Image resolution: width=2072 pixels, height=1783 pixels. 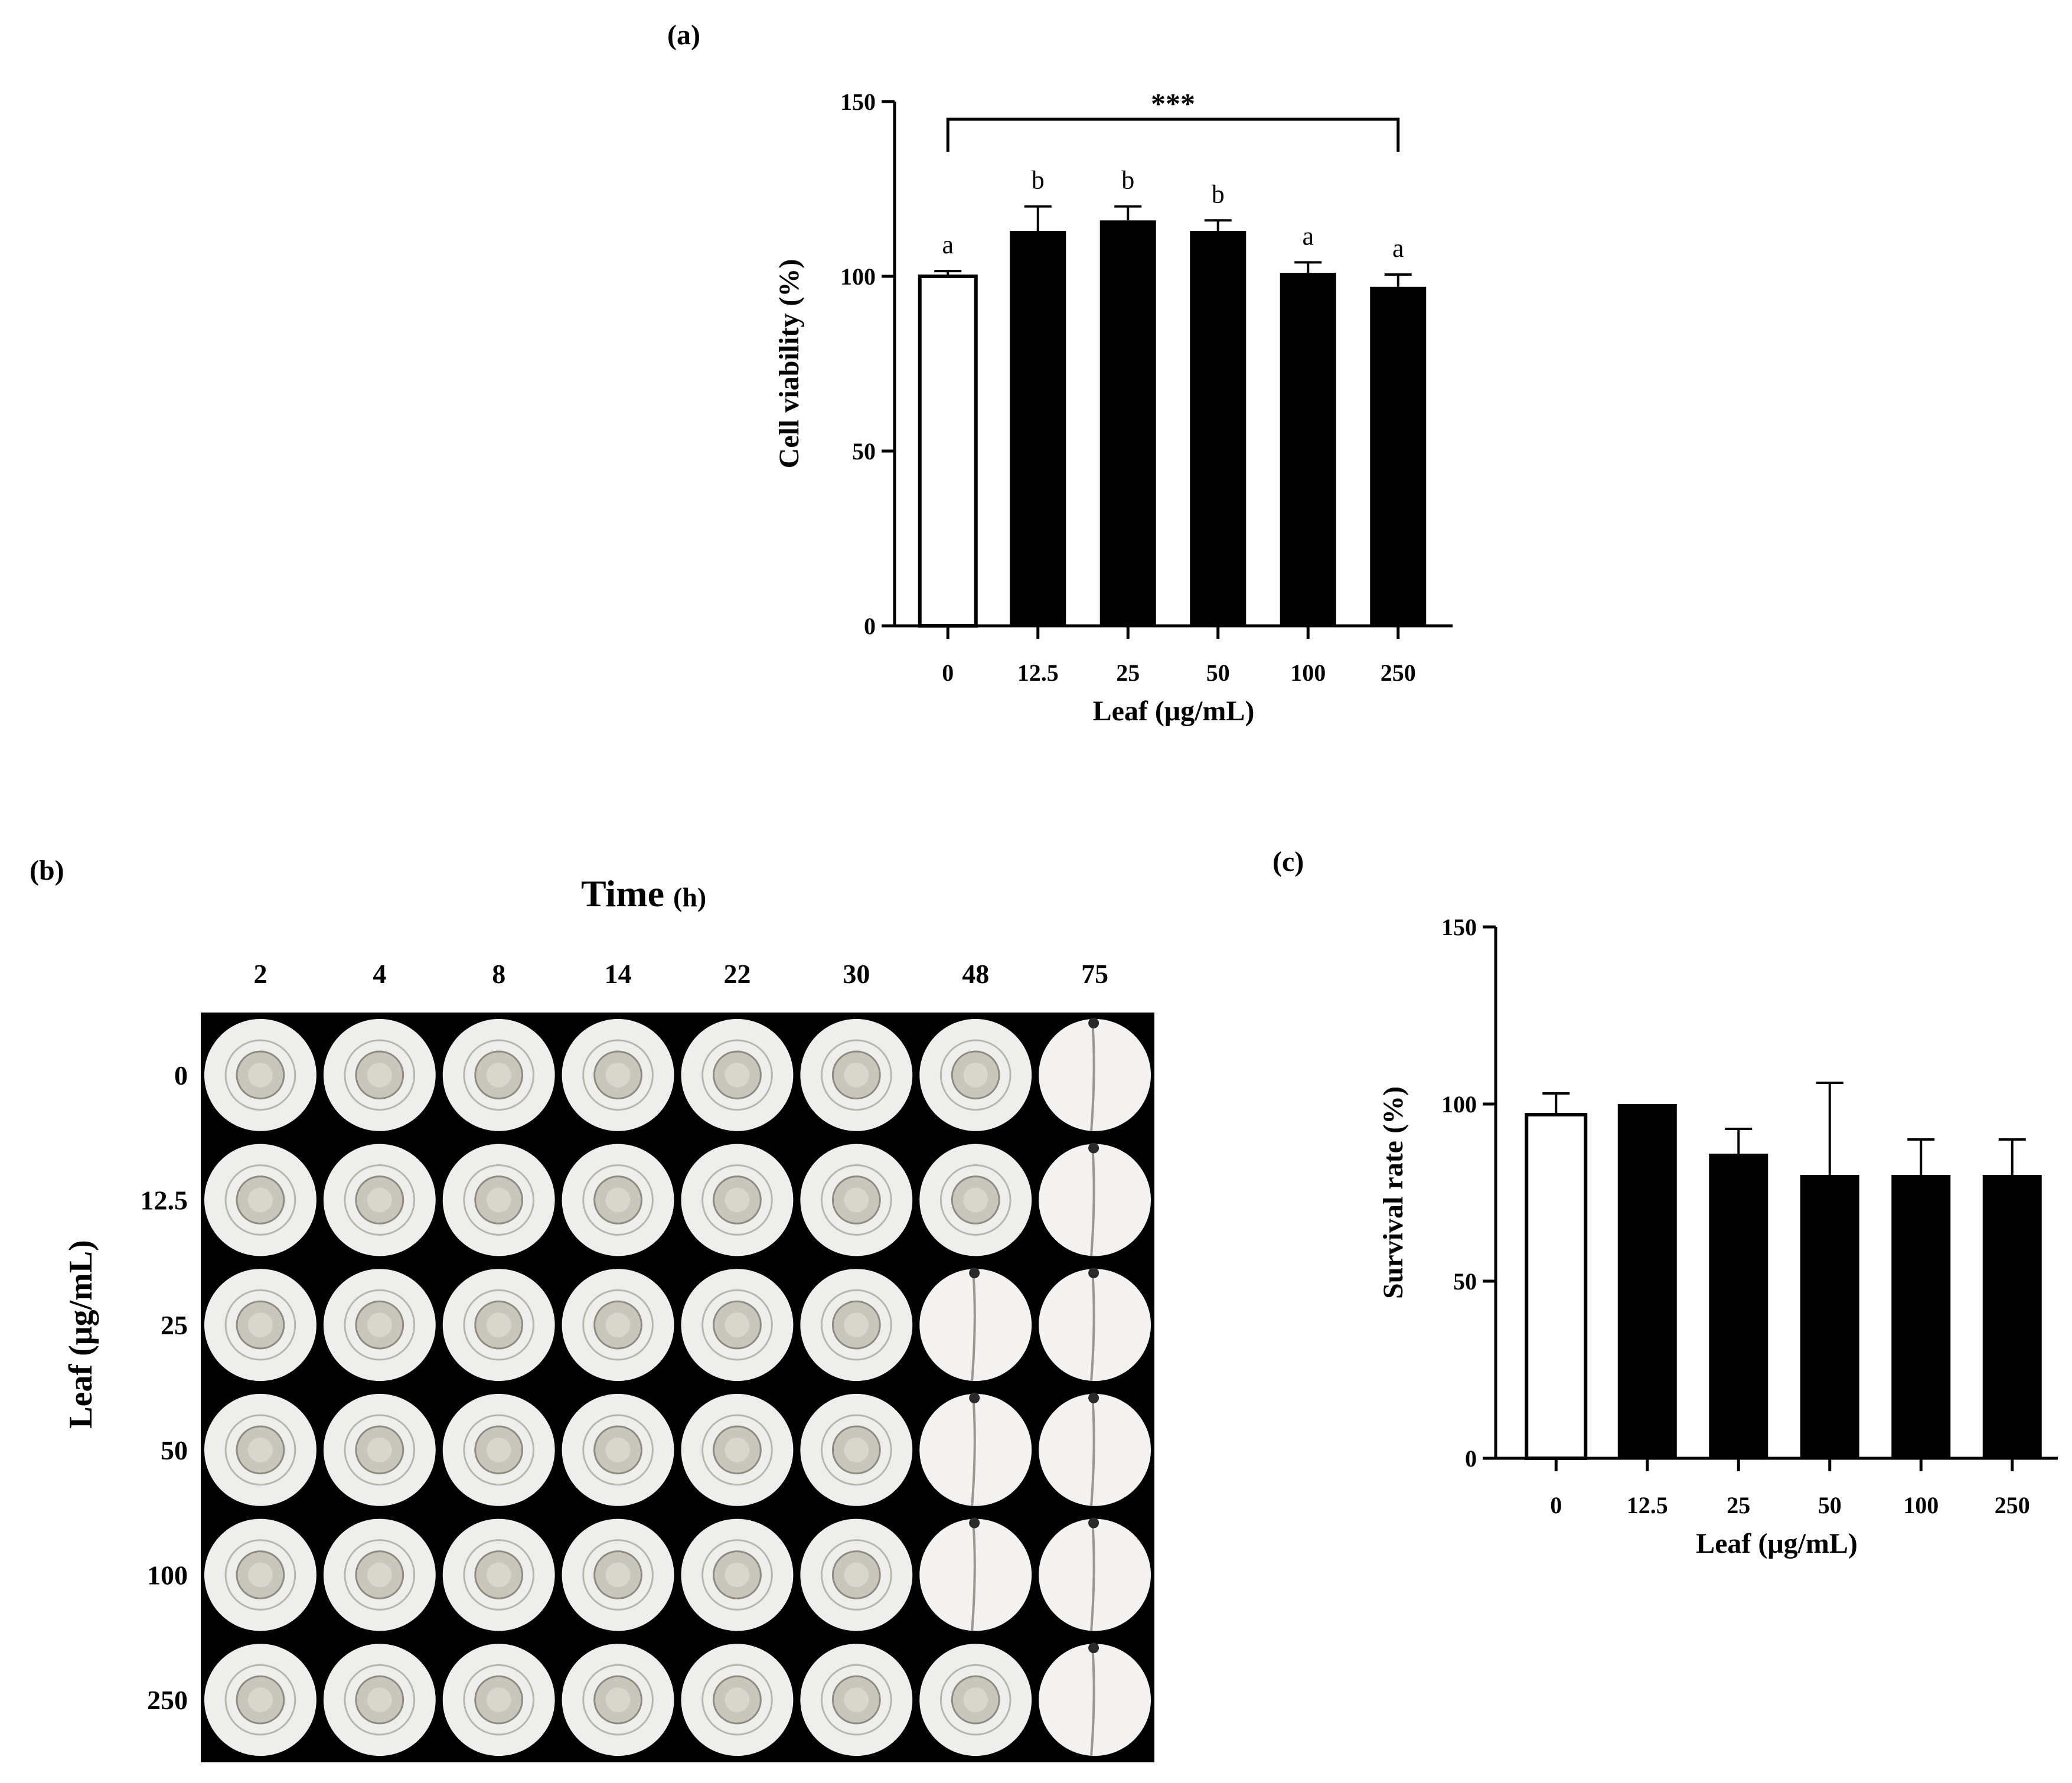 I want to click on x-tick-label: 50, so click(x=1218, y=673).